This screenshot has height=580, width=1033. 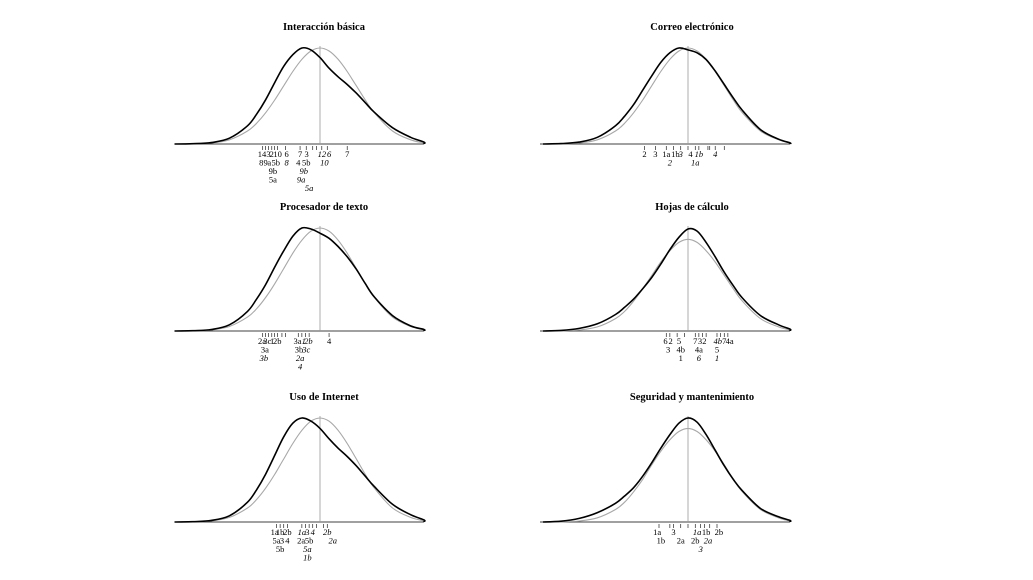 What do you see at coordinates (692, 397) in the screenshot?
I see `panel-title: Seguridad y mantenimiento` at bounding box center [692, 397].